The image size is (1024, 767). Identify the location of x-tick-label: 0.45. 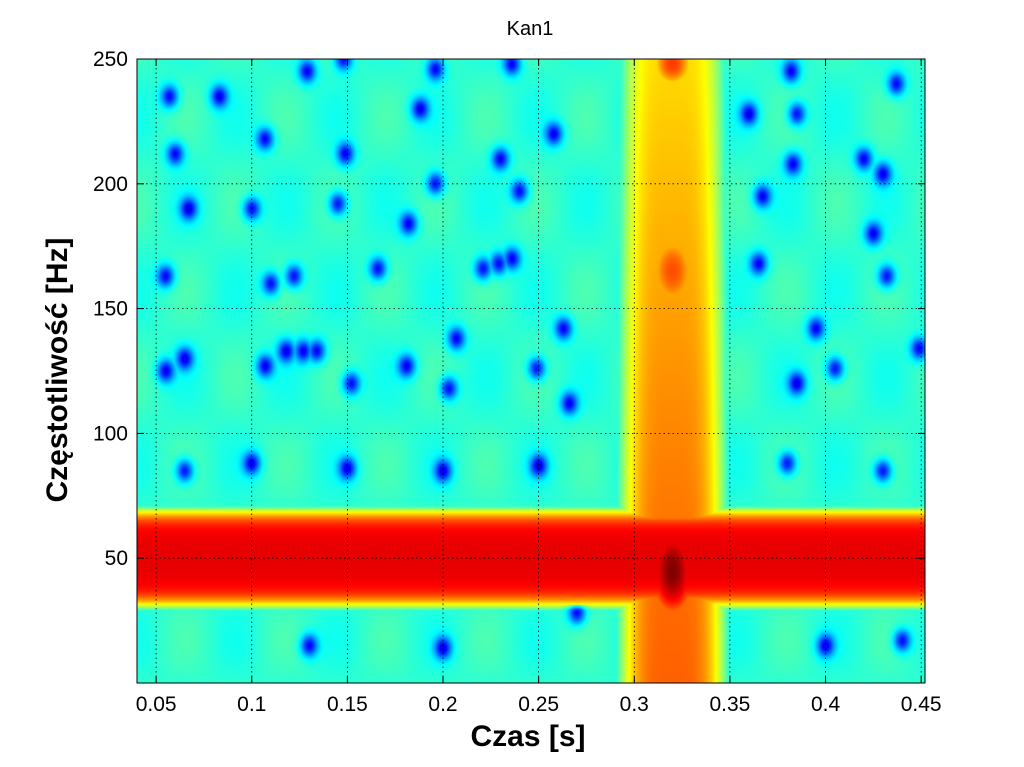
(921, 704).